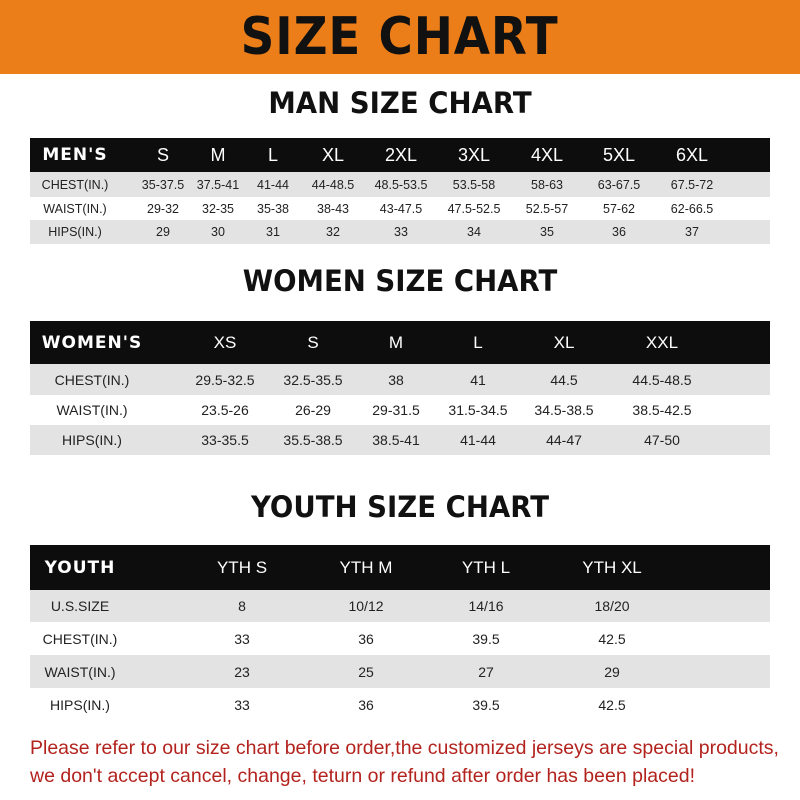 The width and height of the screenshot is (800, 800). I want to click on table-cell: 52.5-57, so click(547, 208).